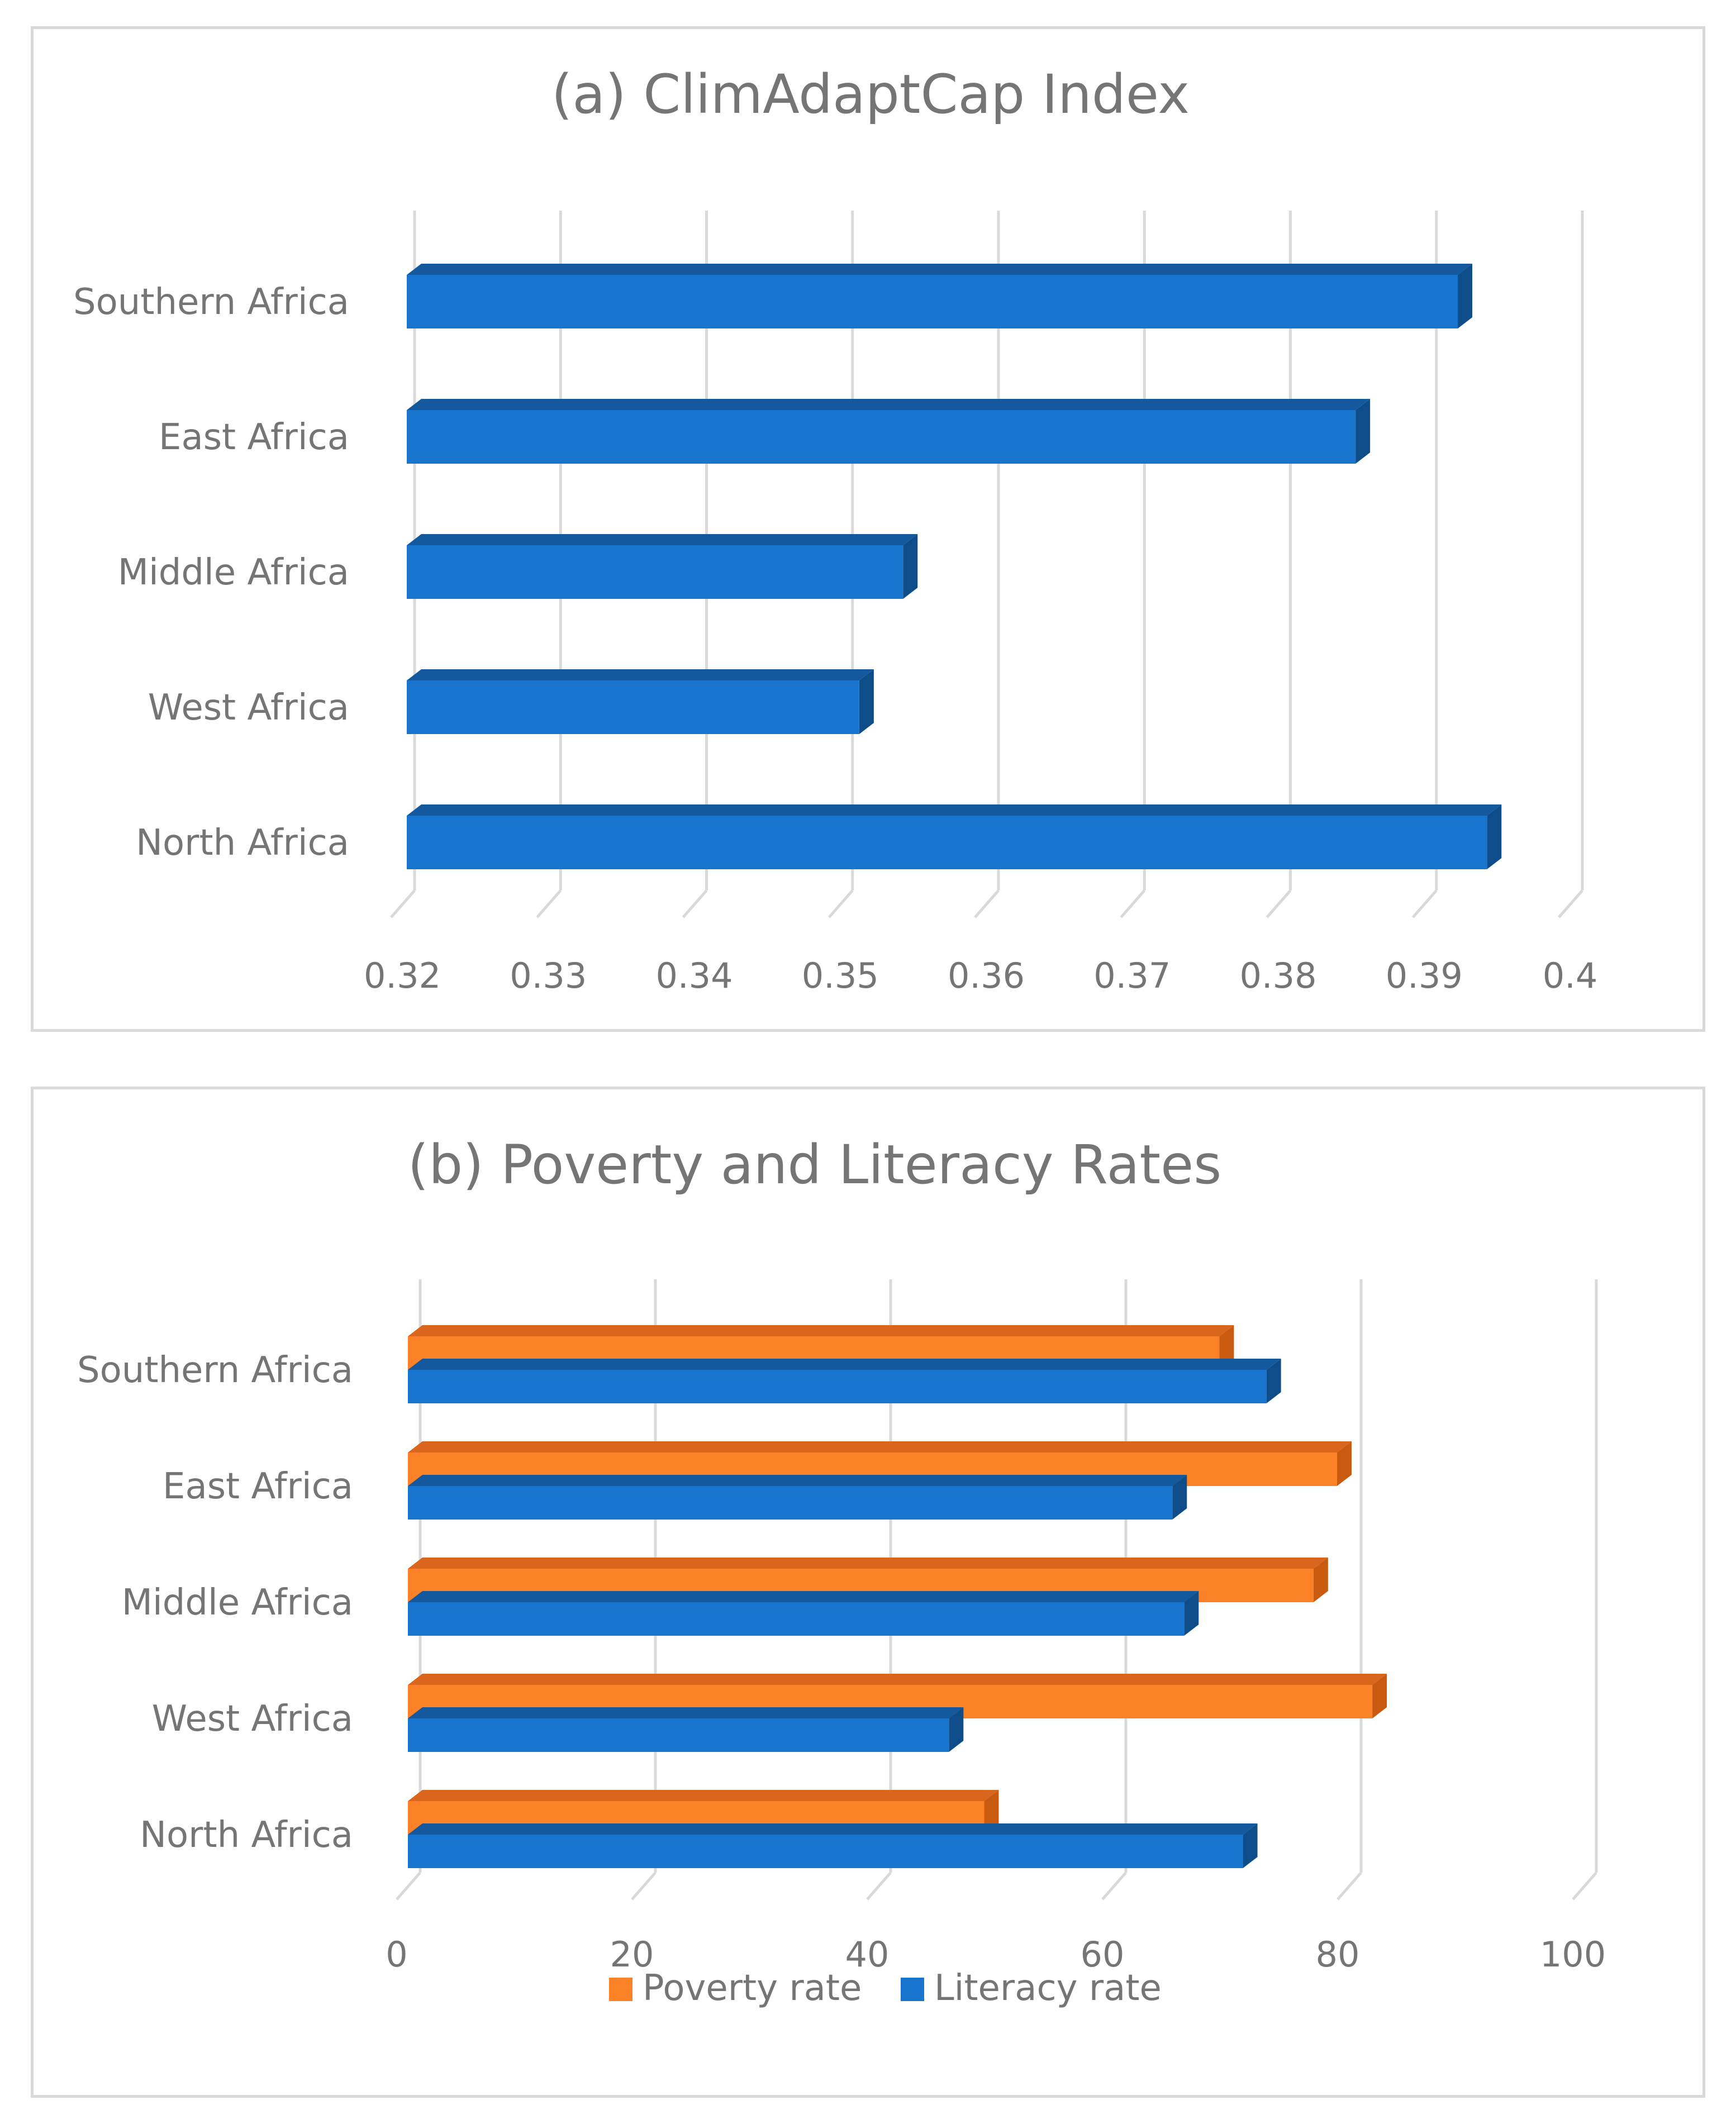  I want to click on bar-east-africa, so click(889, 431).